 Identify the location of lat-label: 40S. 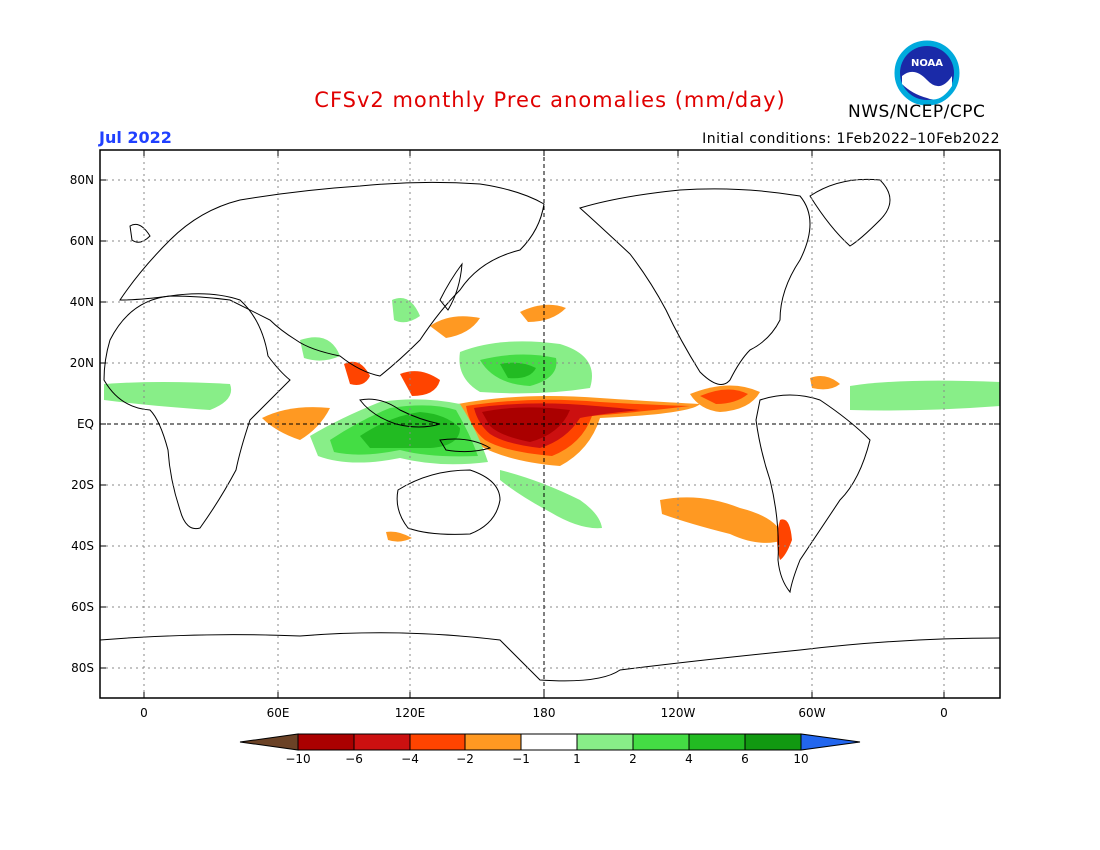
(82, 546).